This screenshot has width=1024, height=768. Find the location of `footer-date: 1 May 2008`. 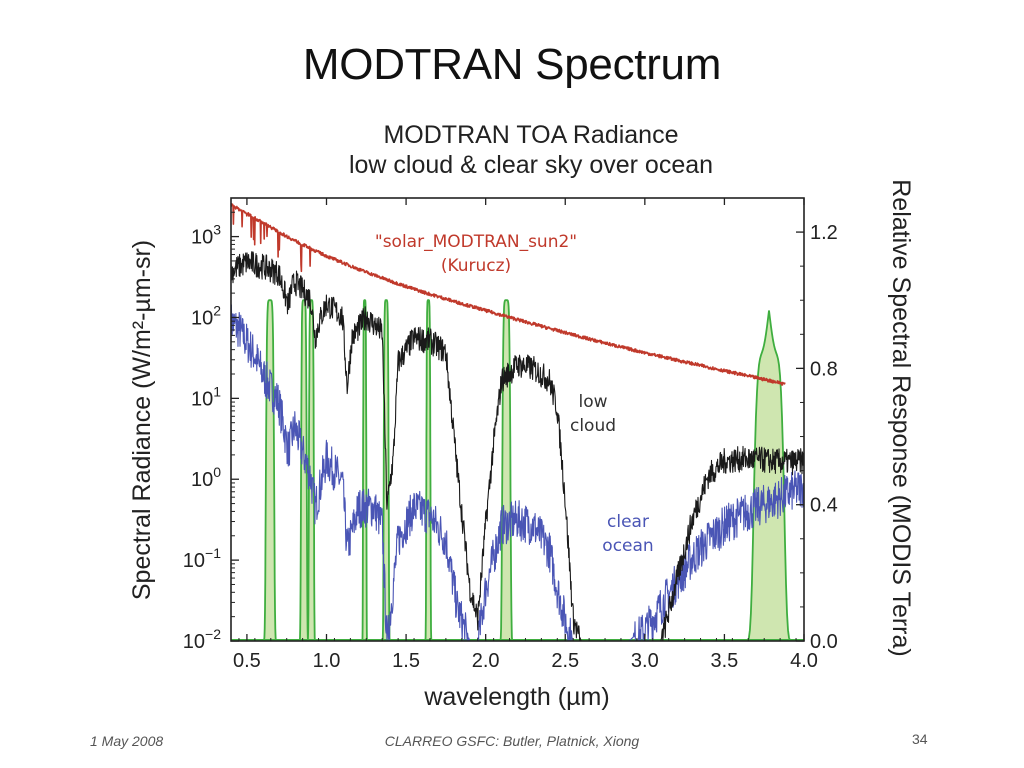

footer-date: 1 May 2008 is located at coordinates (127, 741).